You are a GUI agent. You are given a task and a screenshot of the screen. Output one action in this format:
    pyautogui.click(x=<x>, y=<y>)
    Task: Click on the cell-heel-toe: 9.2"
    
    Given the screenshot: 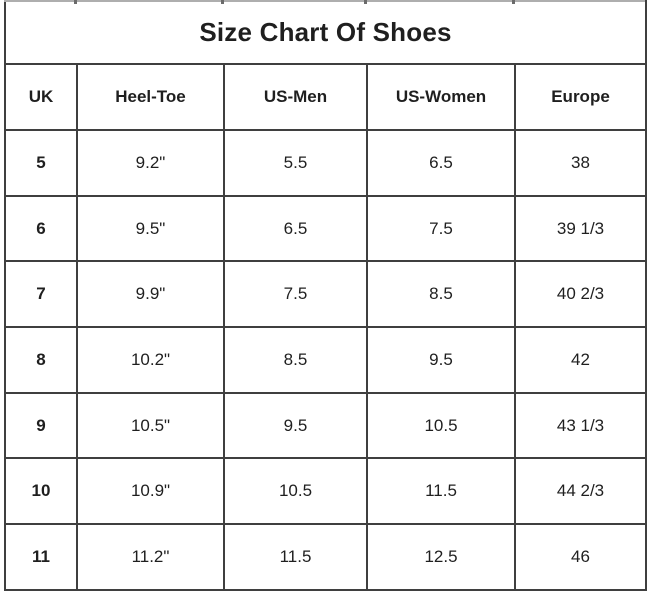 What is the action you would take?
    pyautogui.click(x=150, y=163)
    